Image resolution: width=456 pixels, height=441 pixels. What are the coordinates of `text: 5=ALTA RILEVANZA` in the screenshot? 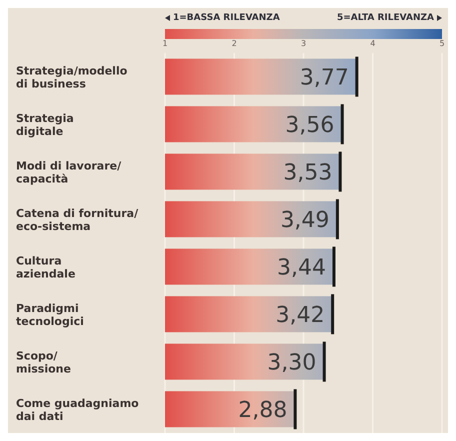 It's located at (385, 18).